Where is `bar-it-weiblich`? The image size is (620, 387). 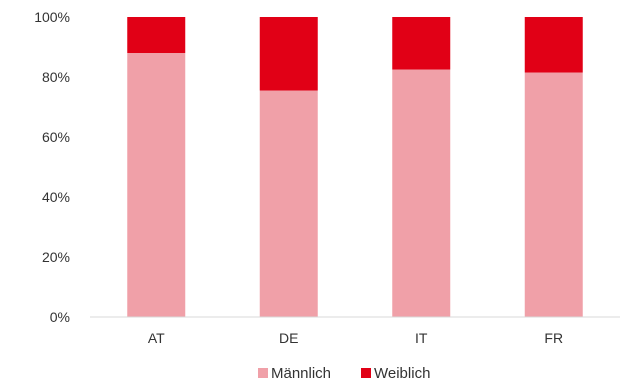 bar-it-weiblich is located at coordinates (421, 43).